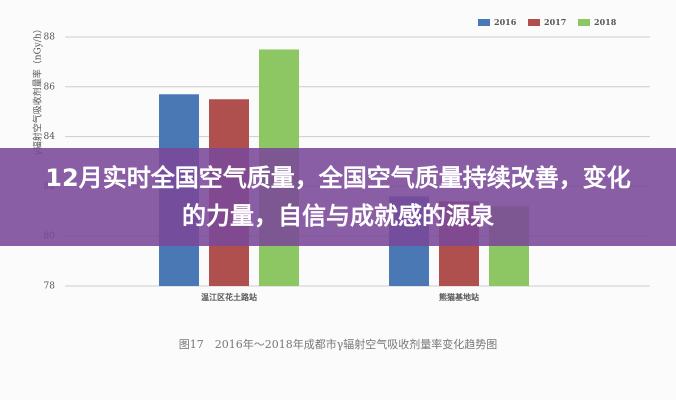 The image size is (676, 400). Describe the element at coordinates (505, 22) in the screenshot. I see `legend-label: 2016` at that location.